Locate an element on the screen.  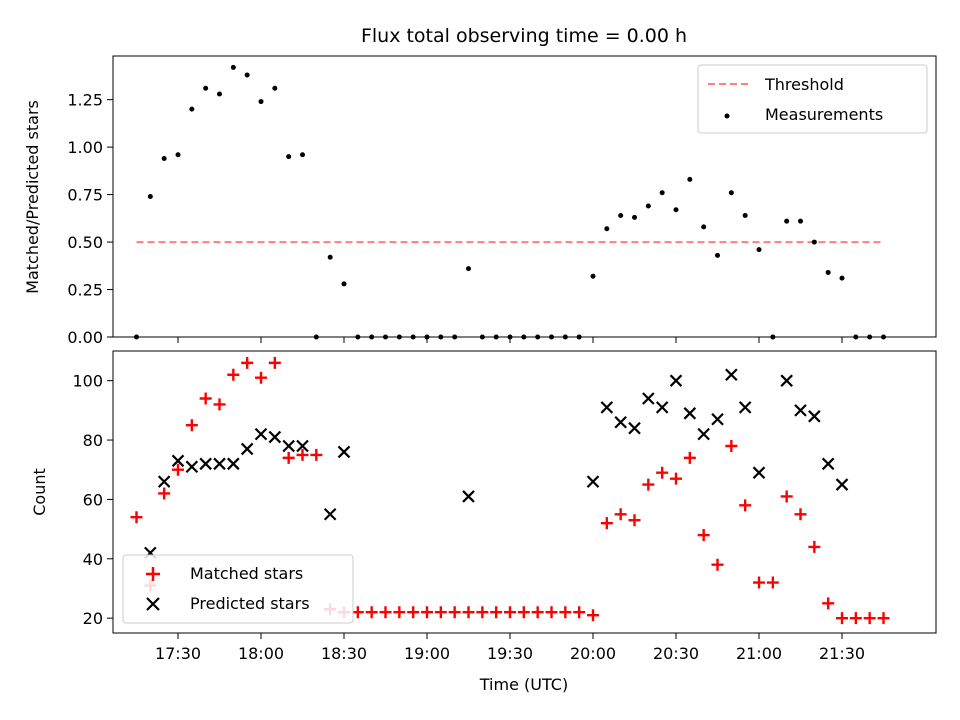
x-tick-label: 17:30 is located at coordinates (178, 653).